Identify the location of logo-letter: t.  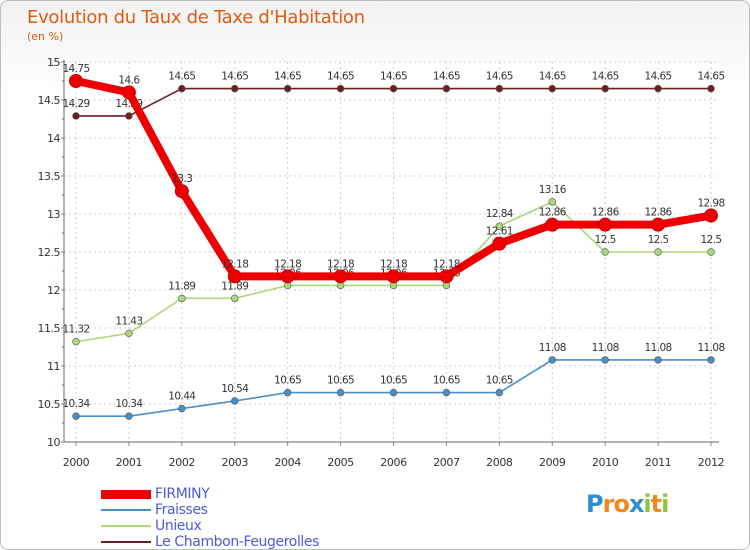
(656, 504).